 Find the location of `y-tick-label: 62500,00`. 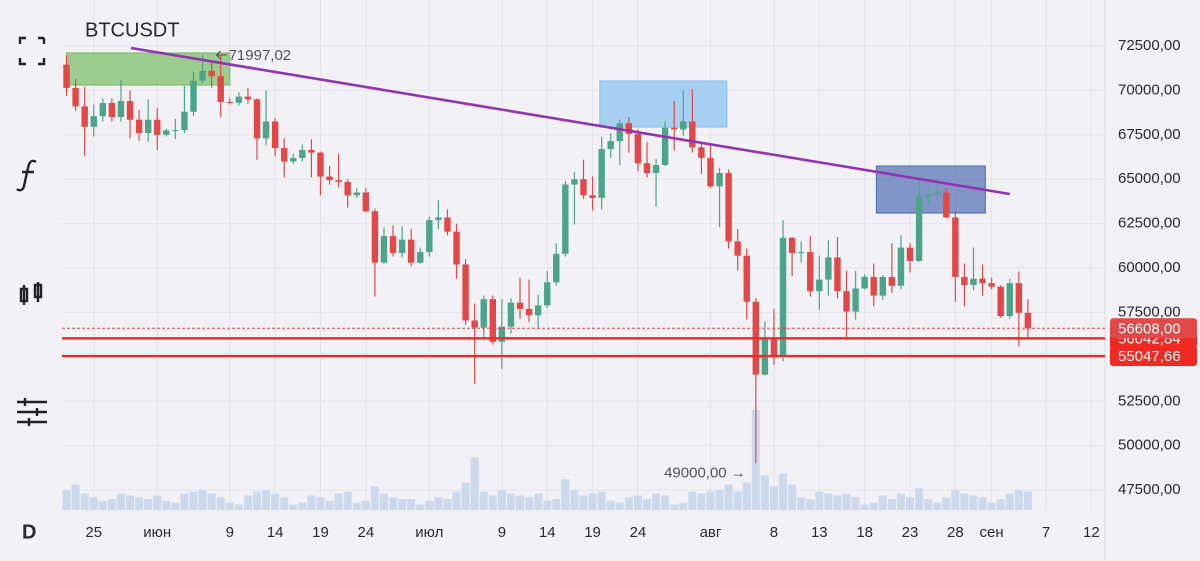

y-tick-label: 62500,00 is located at coordinates (1149, 223).